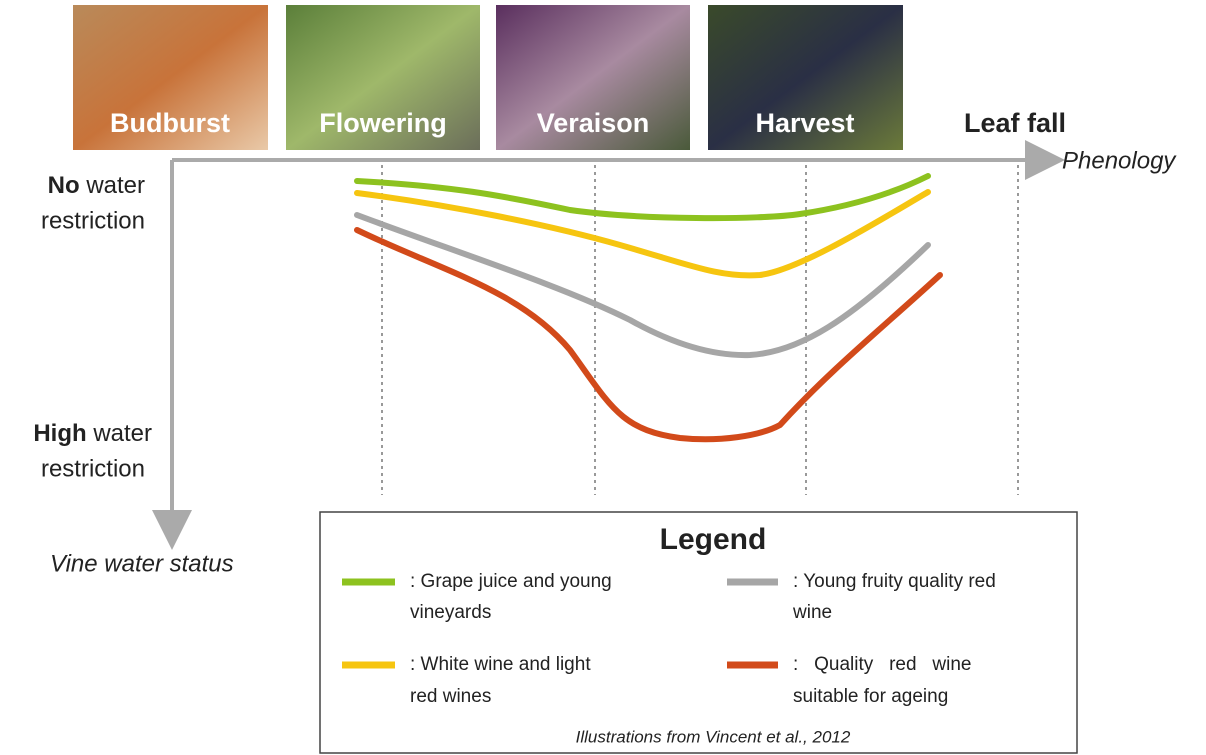  What do you see at coordinates (804, 123) in the screenshot?
I see `stage-label: Harvest` at bounding box center [804, 123].